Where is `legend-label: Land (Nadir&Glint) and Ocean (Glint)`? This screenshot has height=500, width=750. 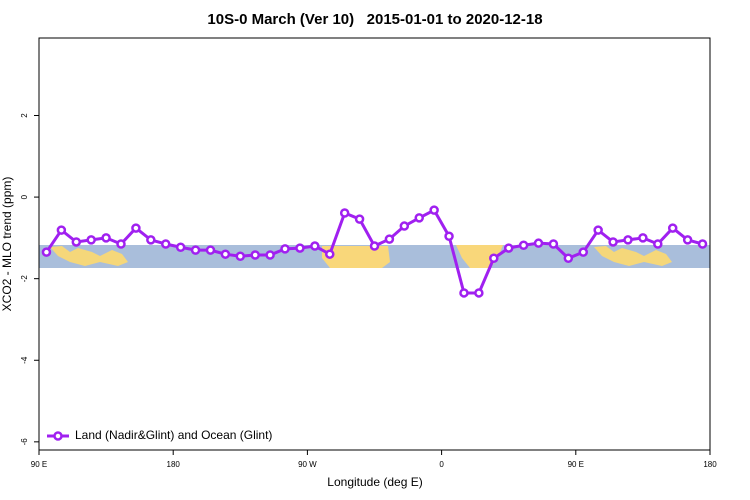
legend-label: Land (Nadir&Glint) and Ocean (Glint) is located at coordinates (173, 435).